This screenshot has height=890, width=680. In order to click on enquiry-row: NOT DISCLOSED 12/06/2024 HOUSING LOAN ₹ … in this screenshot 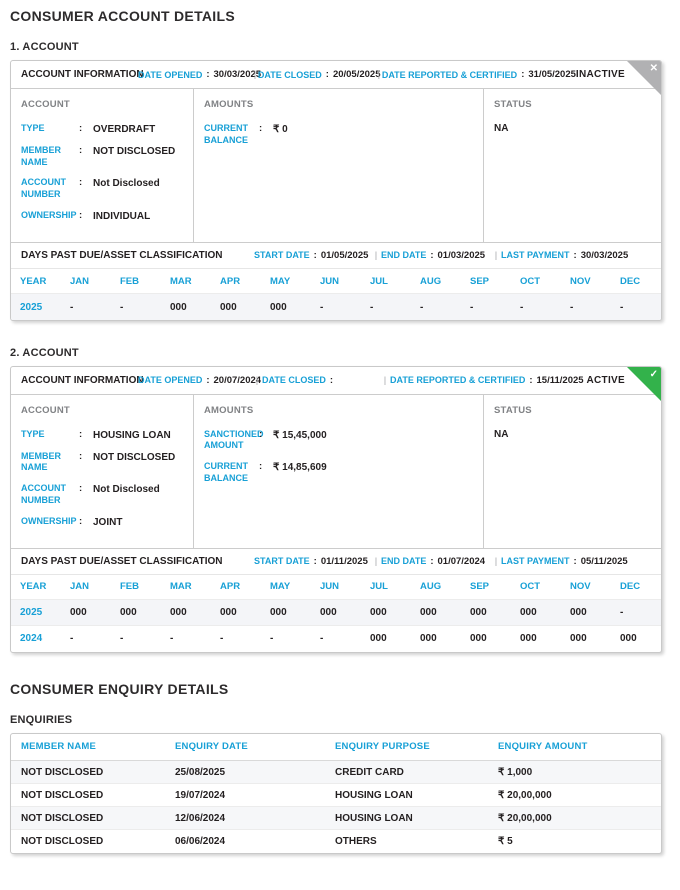, I will do `click(336, 818)`.